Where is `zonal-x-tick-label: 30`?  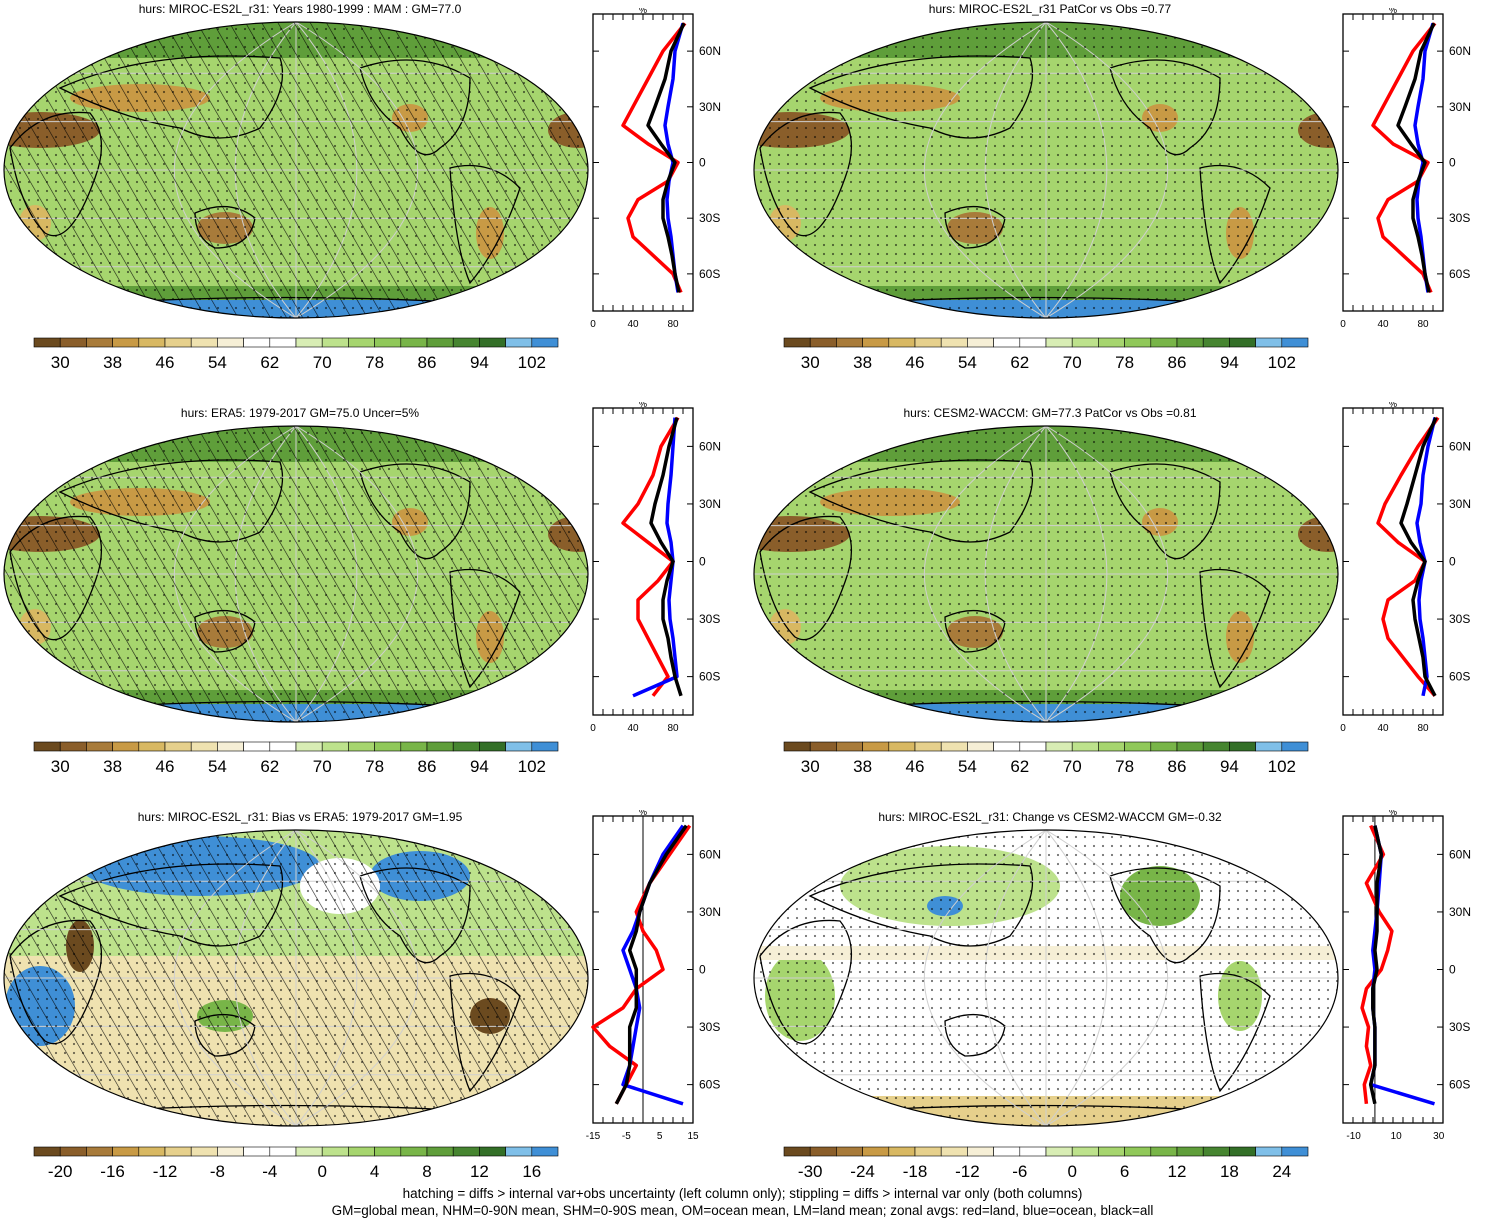
zonal-x-tick-label: 30 is located at coordinates (1439, 1136).